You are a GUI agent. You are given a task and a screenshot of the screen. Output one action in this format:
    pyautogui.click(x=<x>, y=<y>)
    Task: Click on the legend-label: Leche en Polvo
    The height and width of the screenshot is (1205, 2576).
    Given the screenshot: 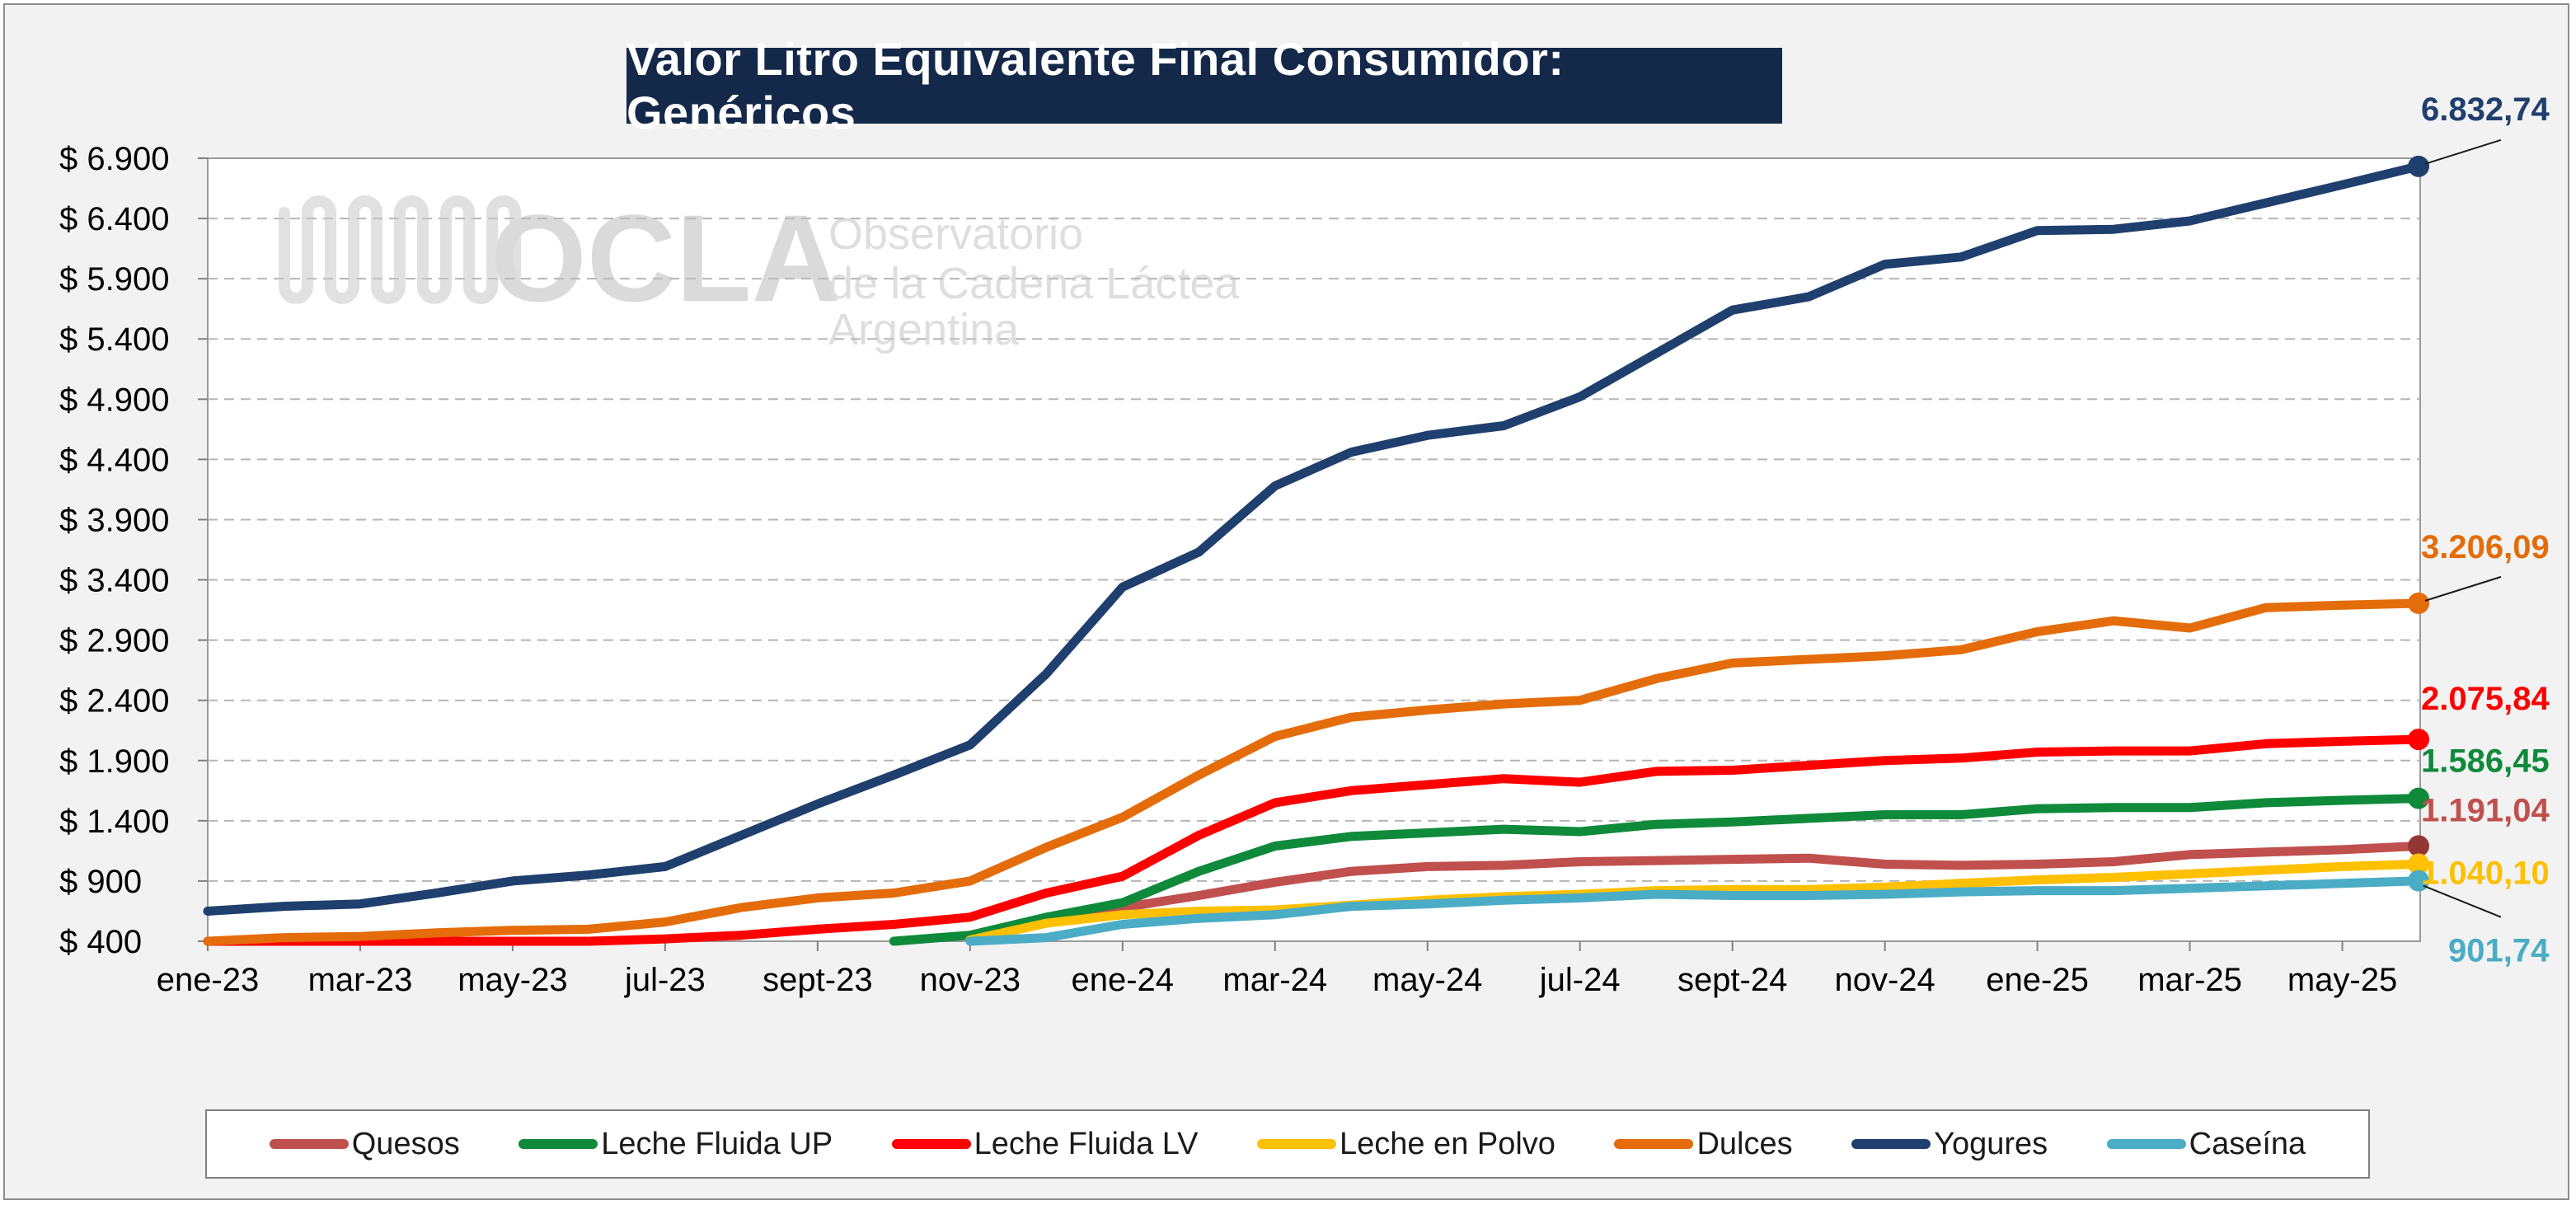 What is the action you would take?
    pyautogui.click(x=1447, y=1143)
    